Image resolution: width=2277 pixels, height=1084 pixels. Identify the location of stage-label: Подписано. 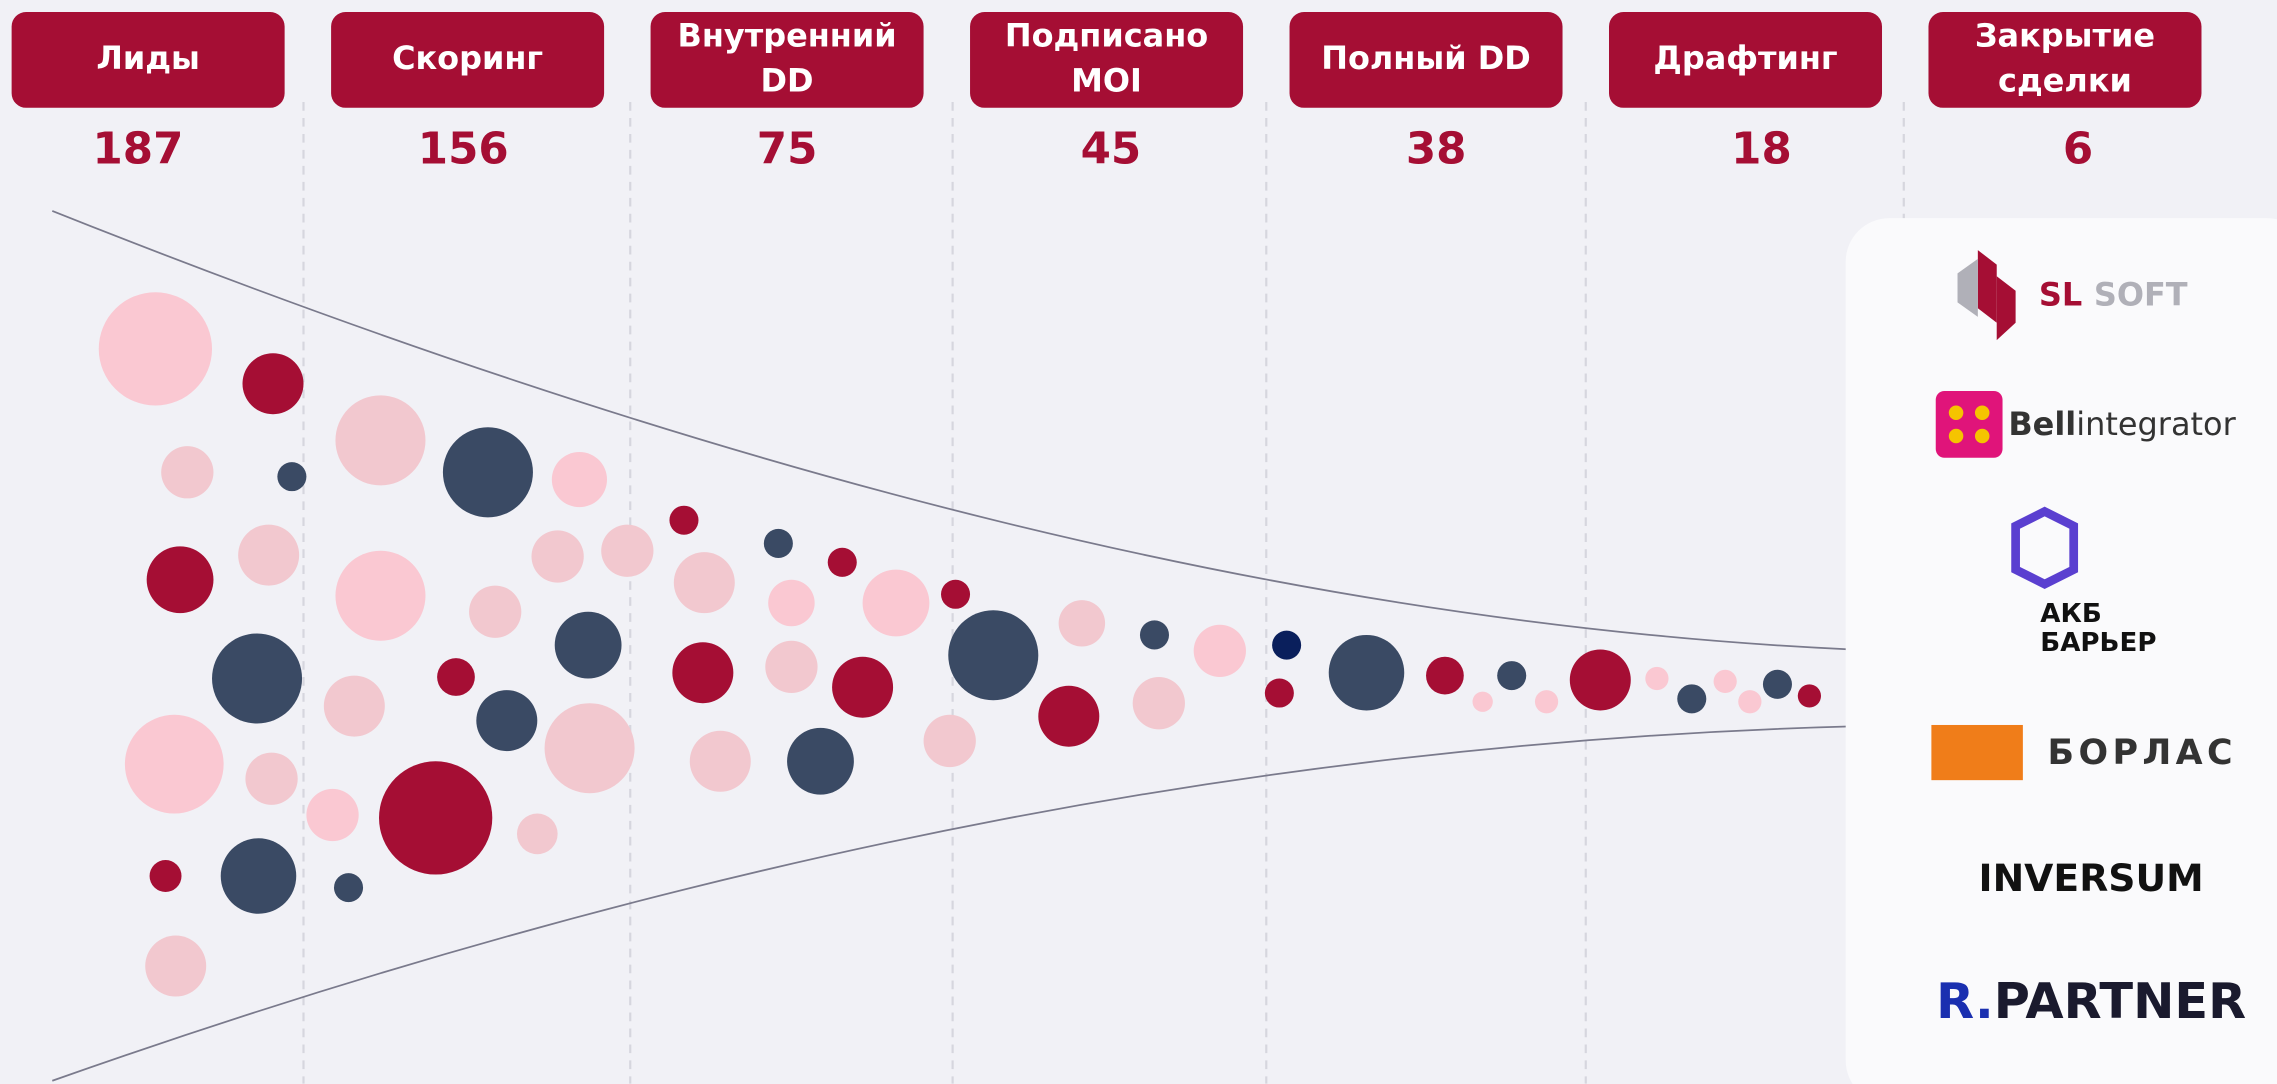
(1106, 35).